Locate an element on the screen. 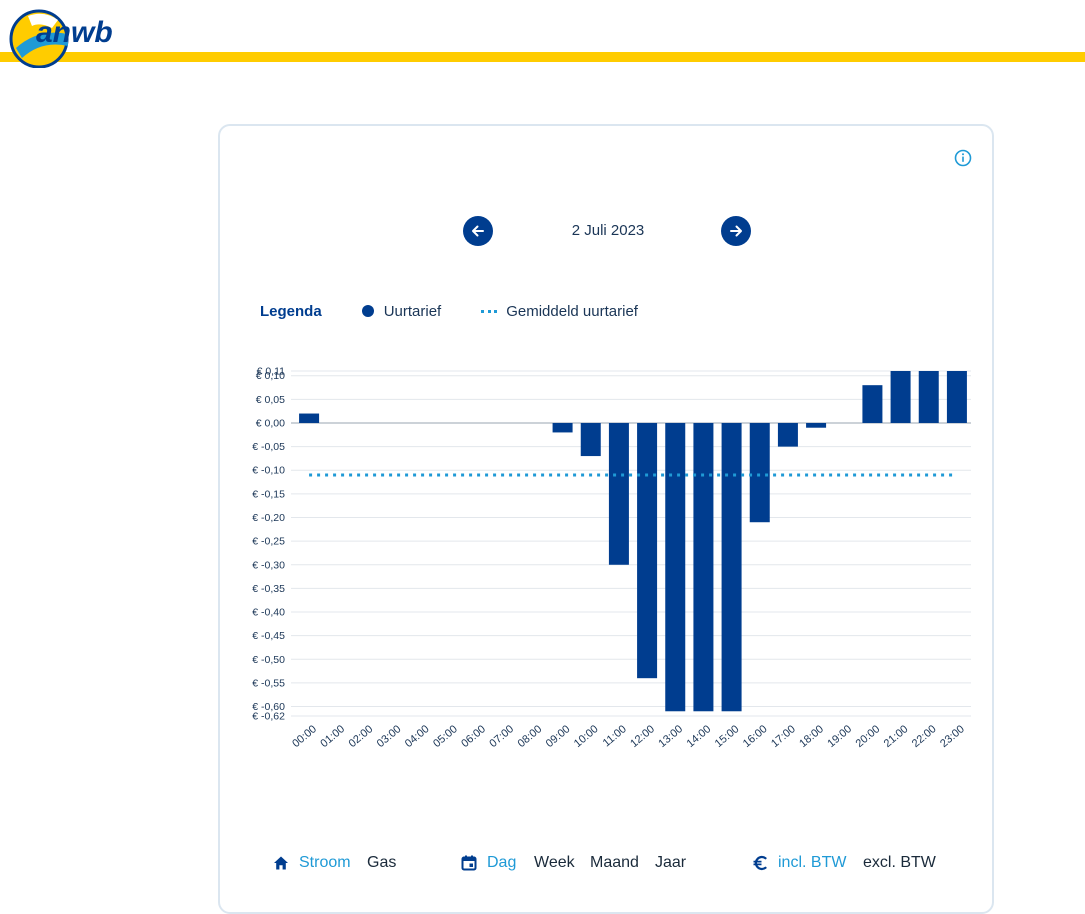 This screenshot has width=1085, height=914. y-tick-label: € -0,62 is located at coordinates (268, 717).